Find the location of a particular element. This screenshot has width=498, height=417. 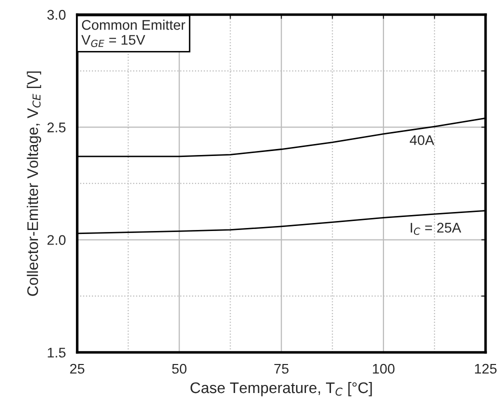

y-tick-label: 2.5 is located at coordinates (56, 127).